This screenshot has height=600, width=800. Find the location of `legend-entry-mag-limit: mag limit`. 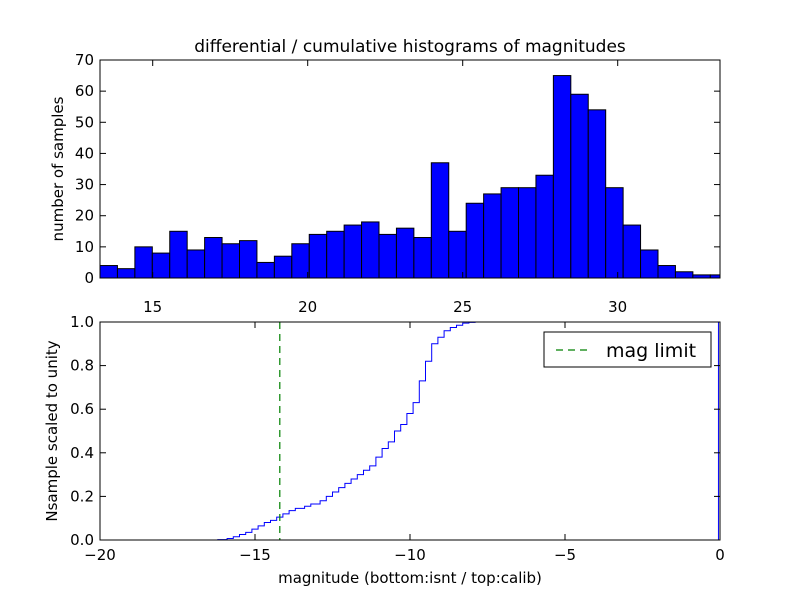

legend-entry-mag-limit: mag limit is located at coordinates (651, 351).